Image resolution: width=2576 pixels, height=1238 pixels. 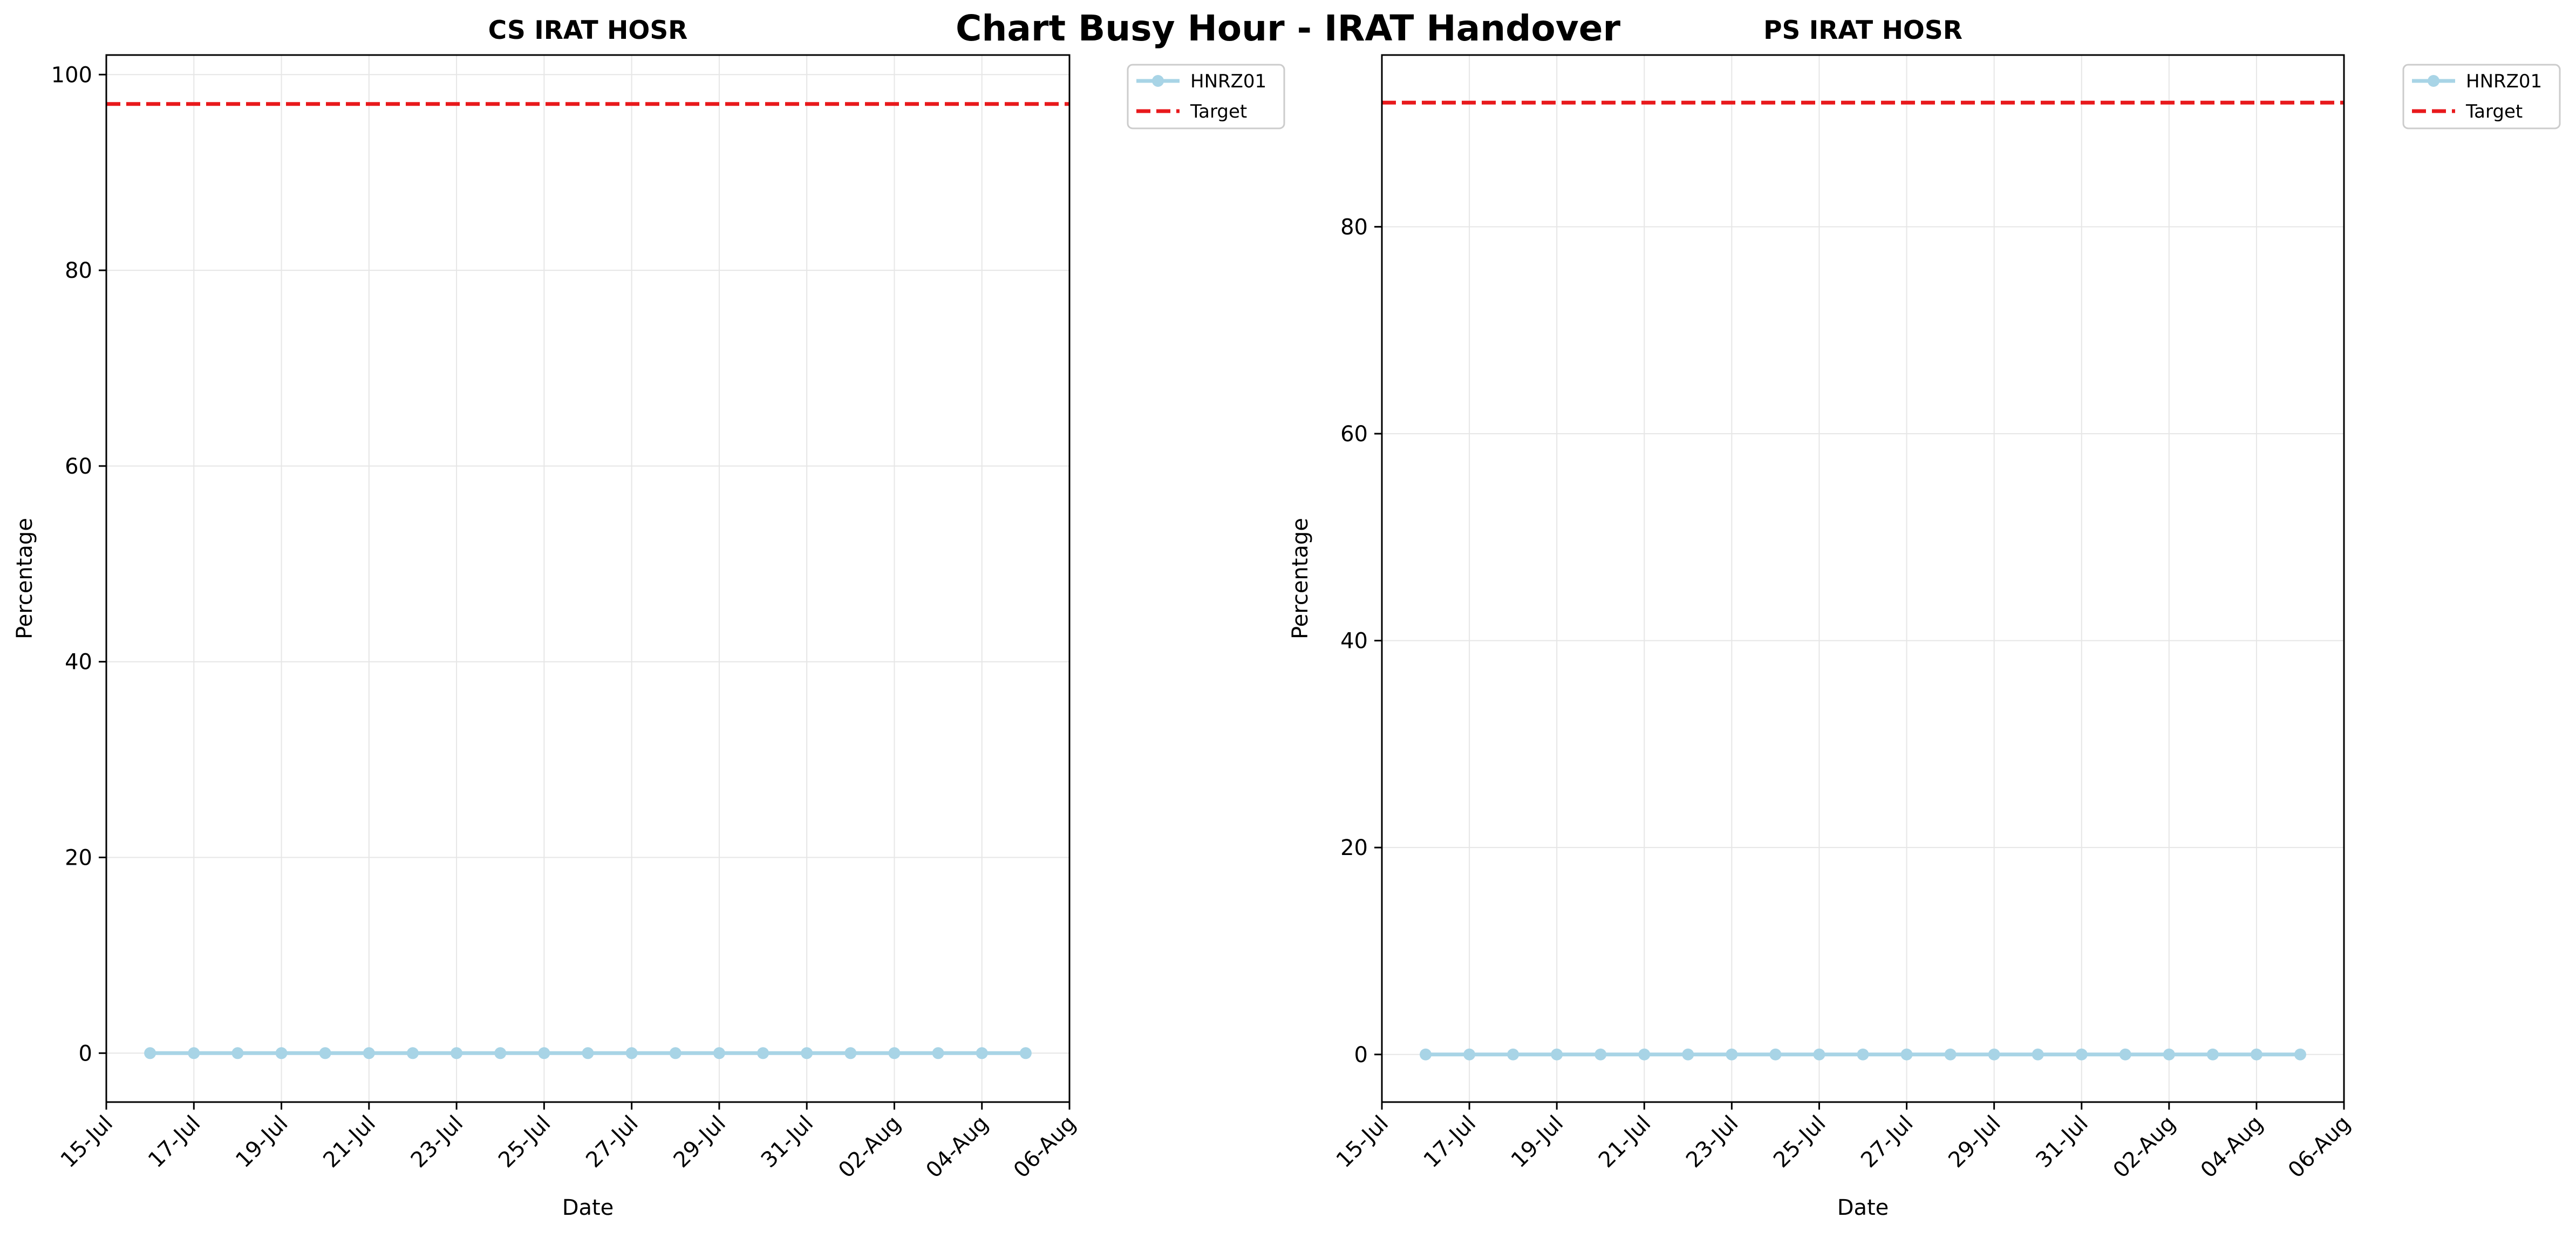 What do you see at coordinates (71, 75) in the screenshot?
I see `y-tick-label: 100` at bounding box center [71, 75].